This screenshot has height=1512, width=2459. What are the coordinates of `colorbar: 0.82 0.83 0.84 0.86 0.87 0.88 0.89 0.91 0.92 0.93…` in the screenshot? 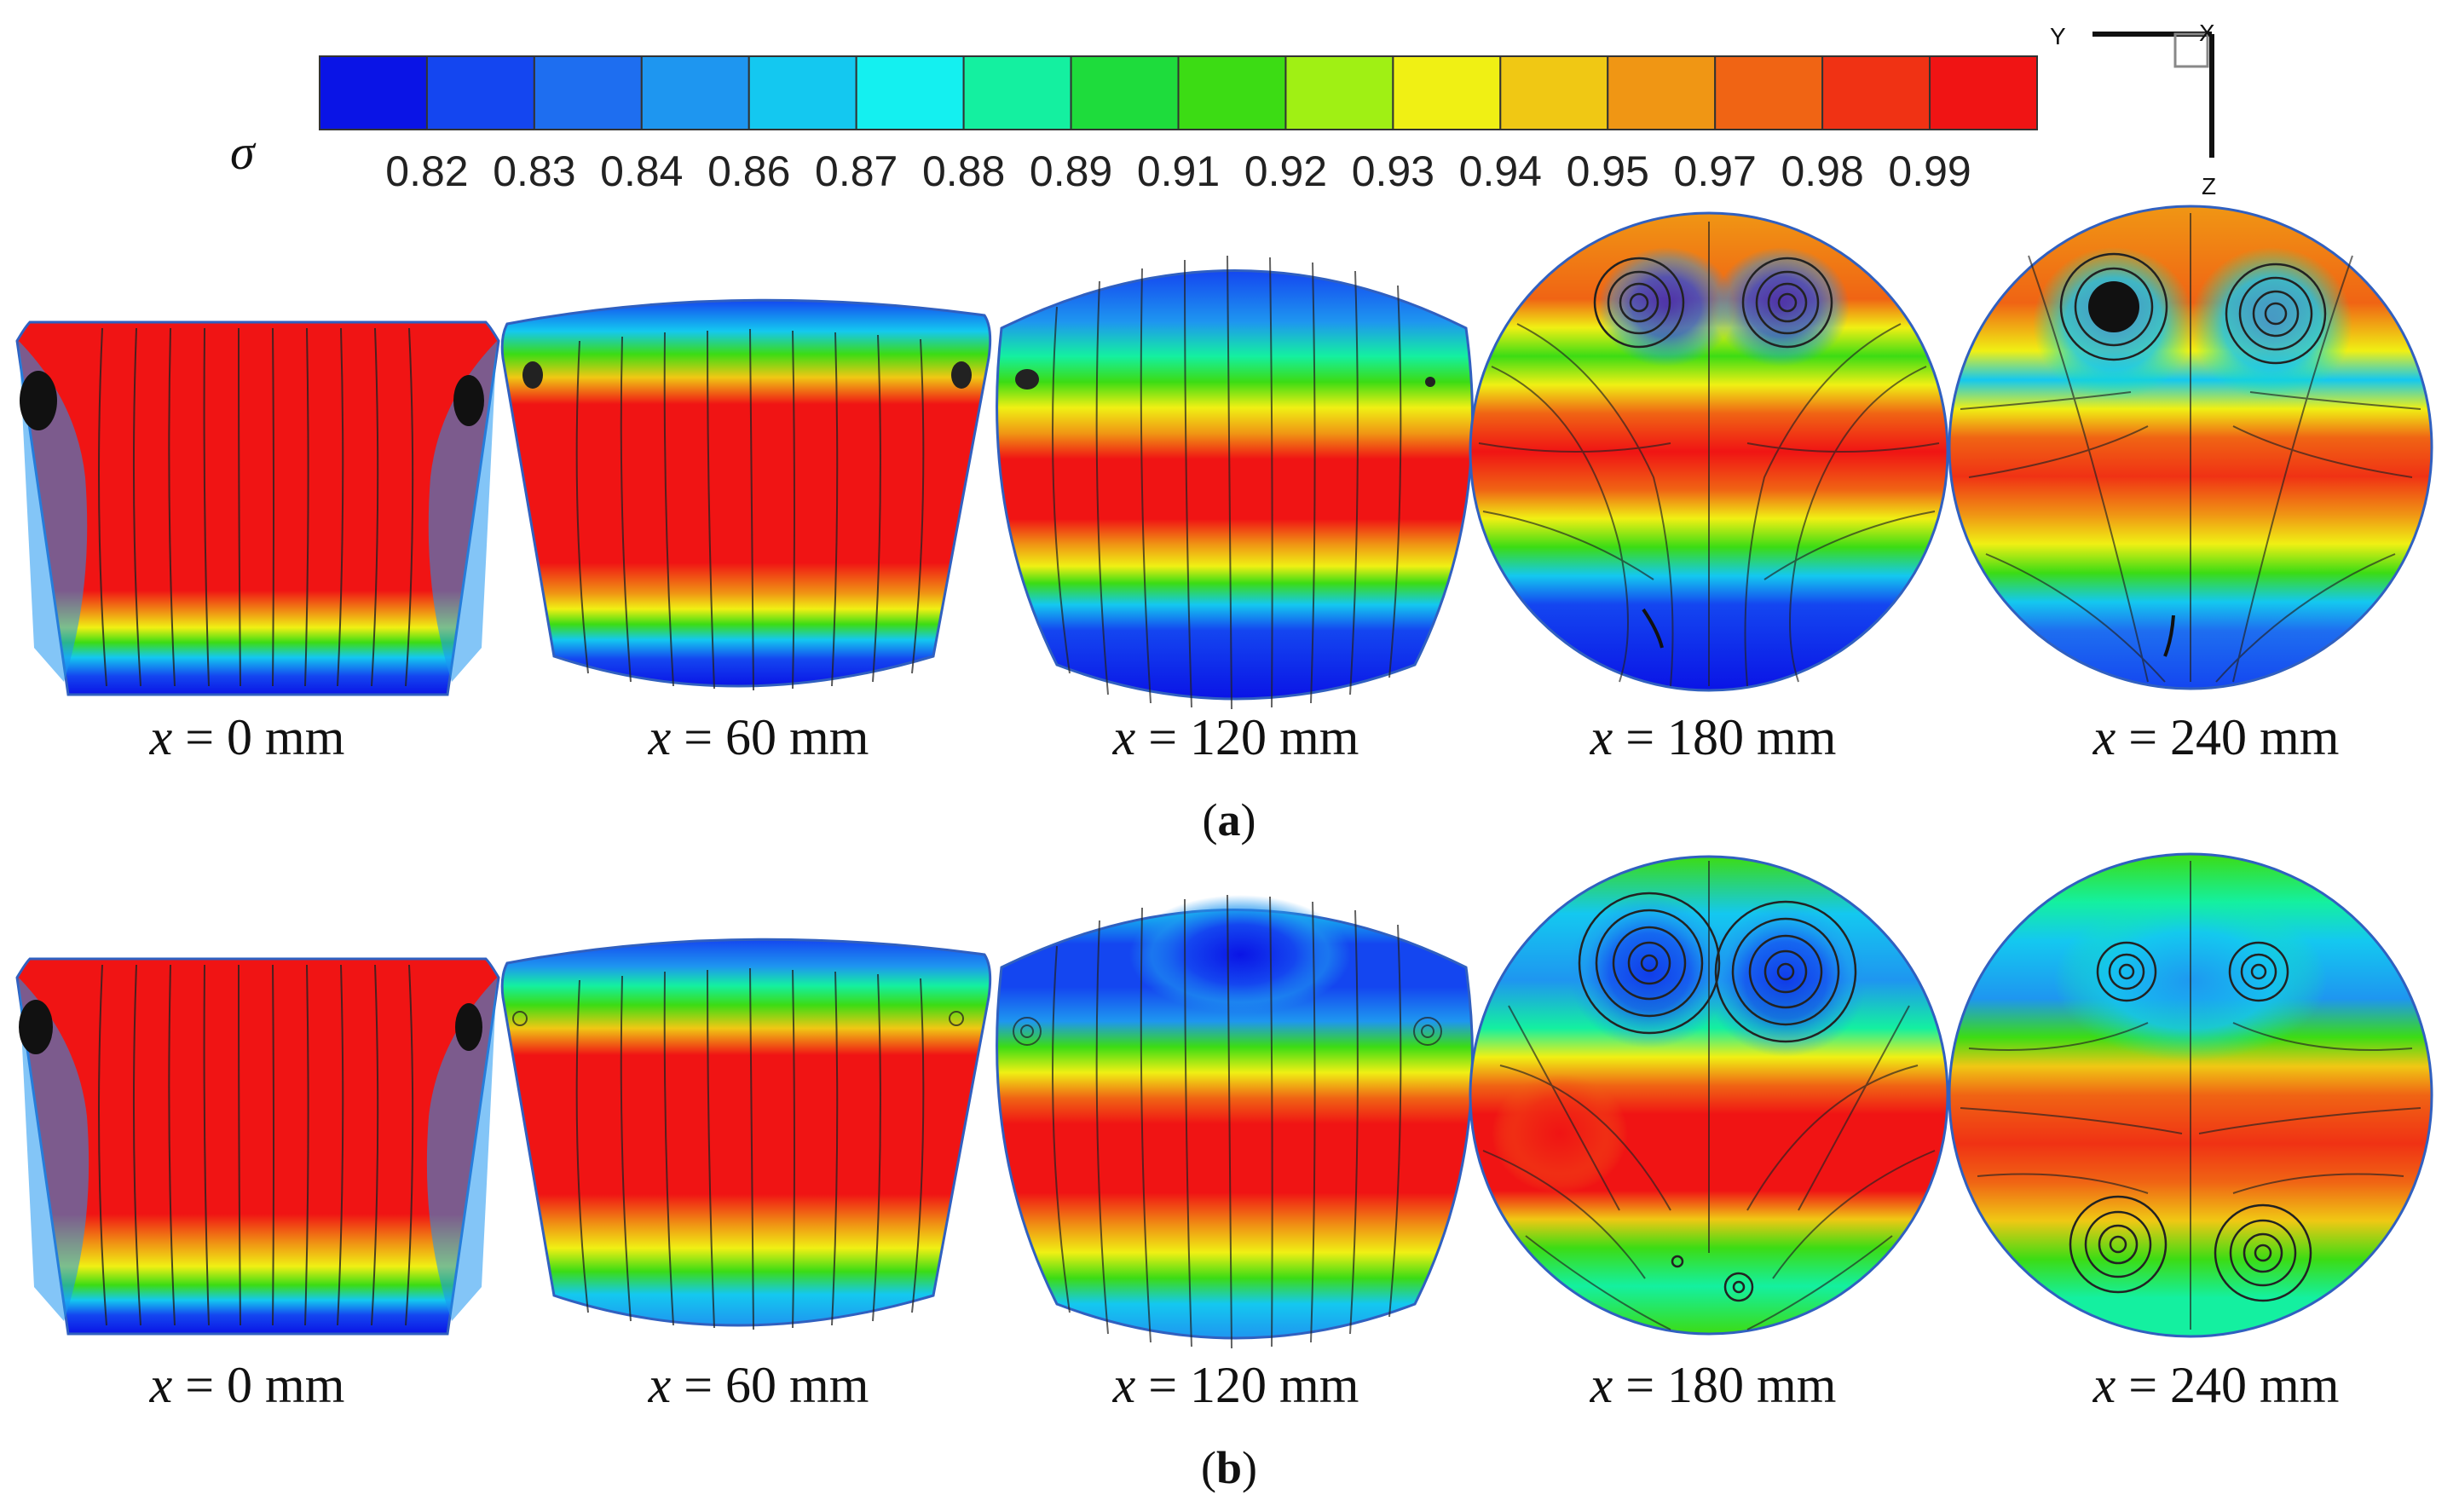 It's located at (1134, 125).